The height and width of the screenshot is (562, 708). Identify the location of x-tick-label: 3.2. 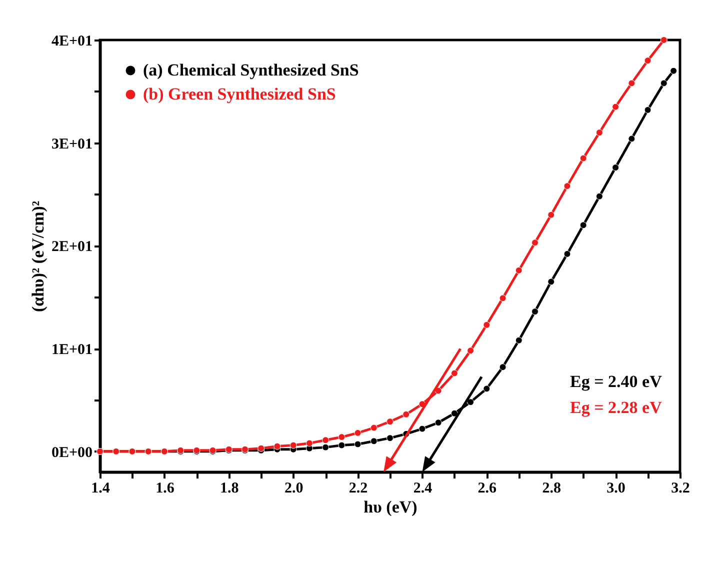
(680, 488).